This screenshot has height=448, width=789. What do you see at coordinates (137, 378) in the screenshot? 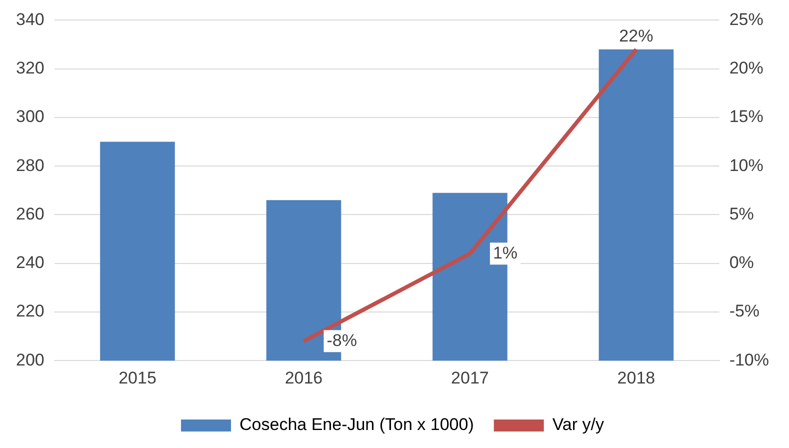
I see `x-tick-label: 2015` at bounding box center [137, 378].